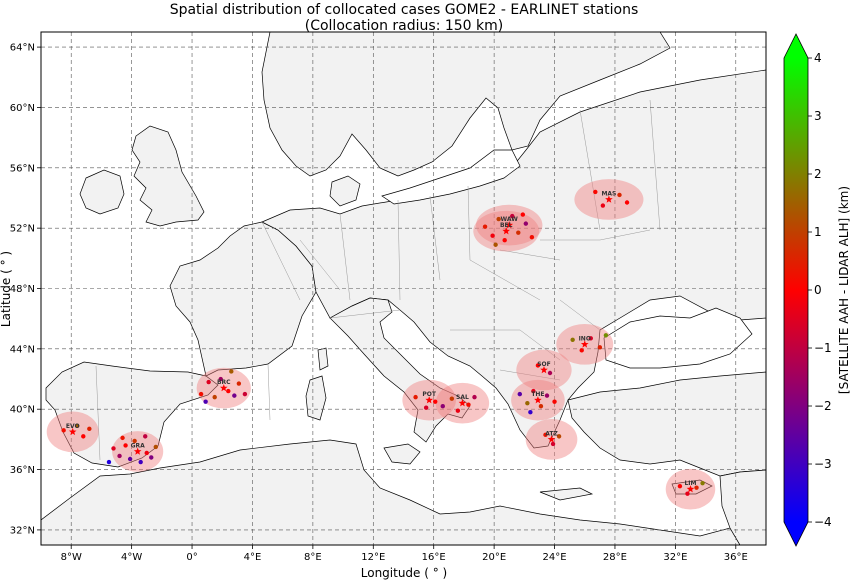 This screenshot has width=850, height=580. What do you see at coordinates (138, 445) in the screenshot?
I see `station-label-gra: GRA` at bounding box center [138, 445].